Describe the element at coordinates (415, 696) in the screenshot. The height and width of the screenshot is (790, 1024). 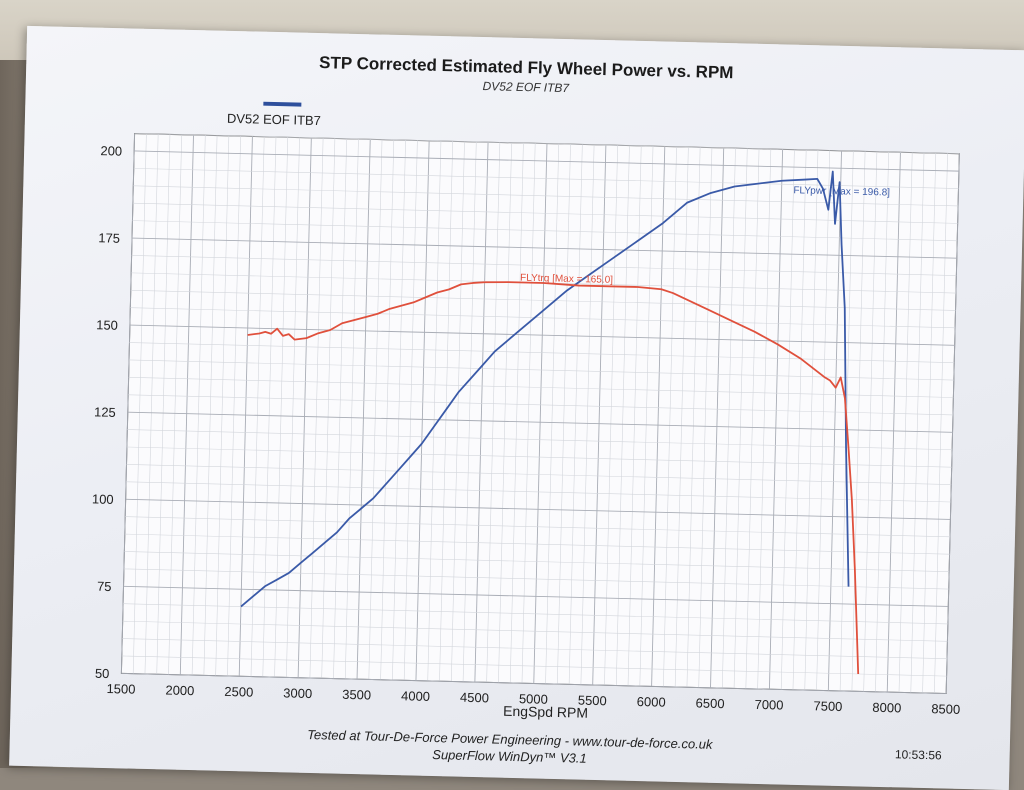
I see `x-tick-label: 4000` at that location.